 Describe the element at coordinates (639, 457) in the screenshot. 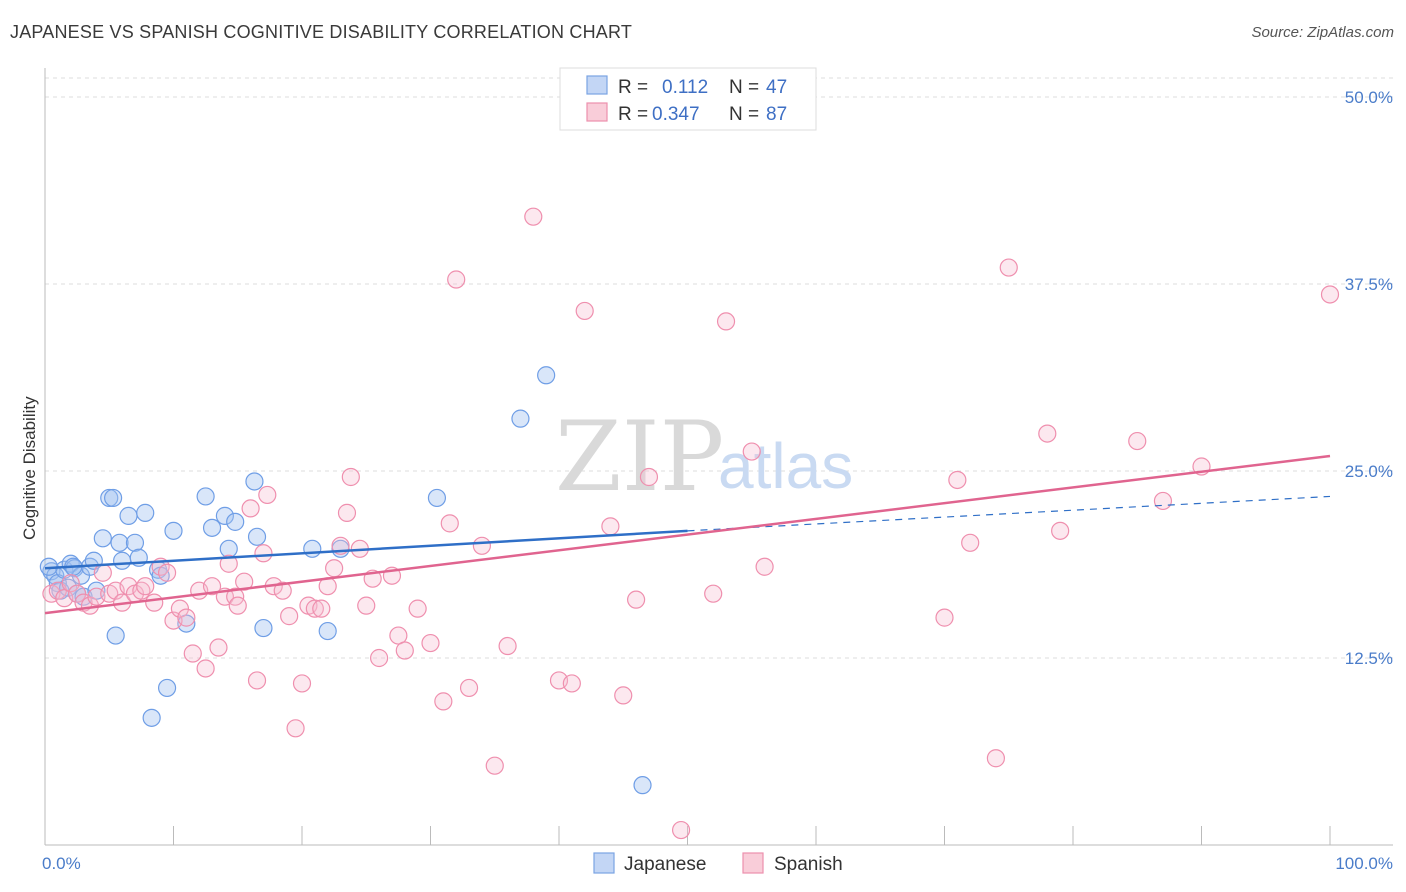

I see `watermark-zip: ZIP` at that location.